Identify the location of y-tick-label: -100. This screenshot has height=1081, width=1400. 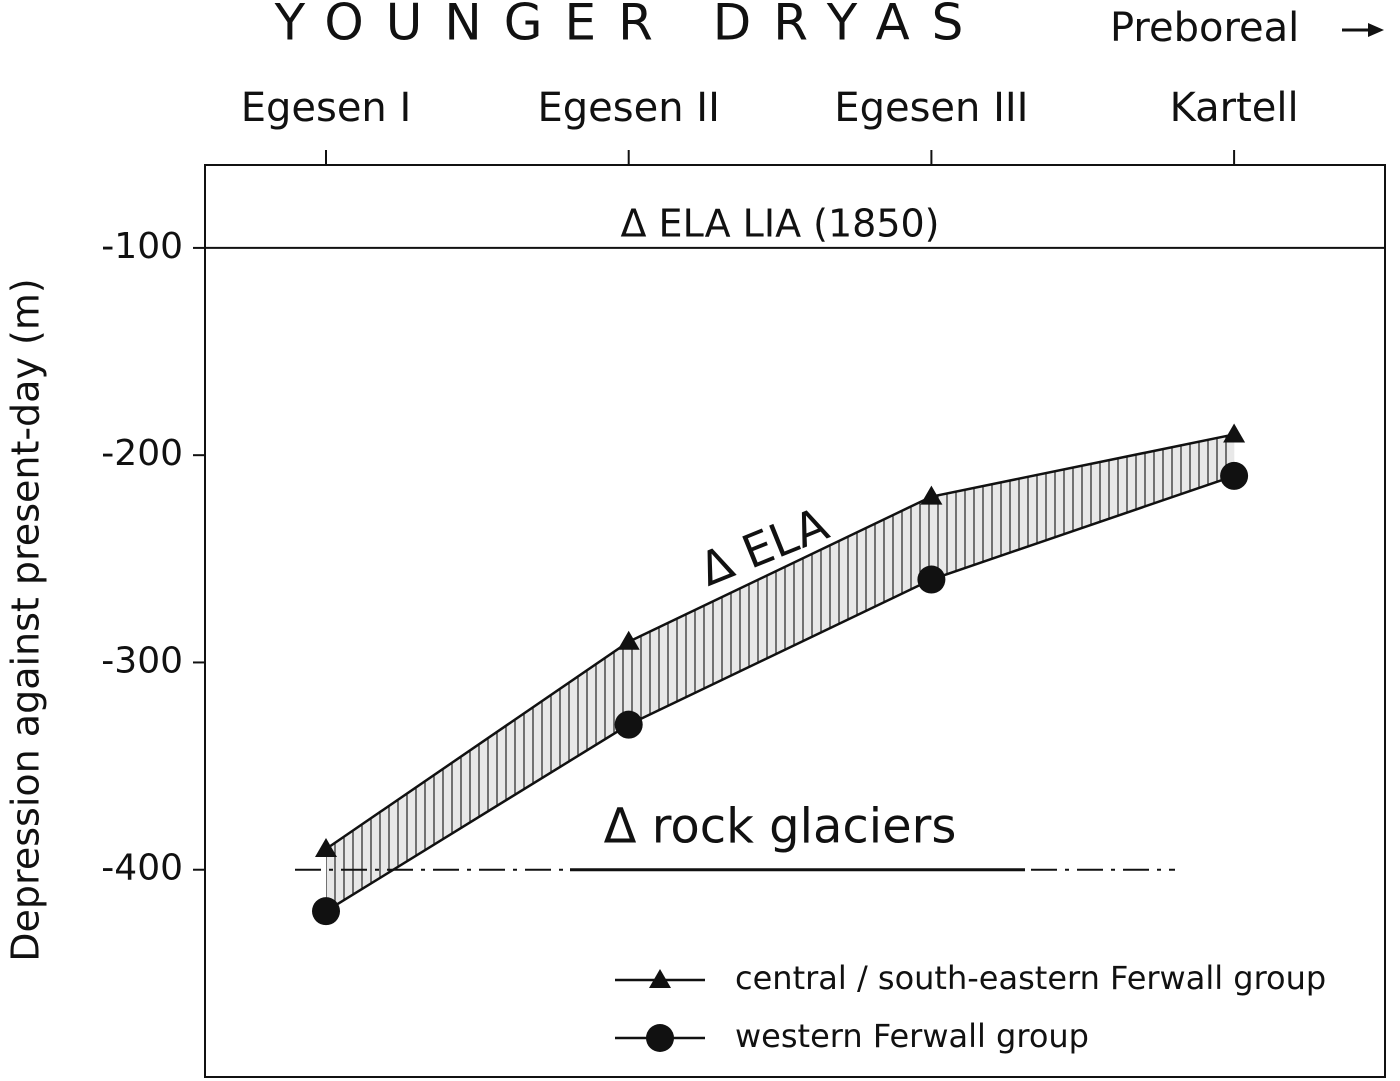
(142, 246).